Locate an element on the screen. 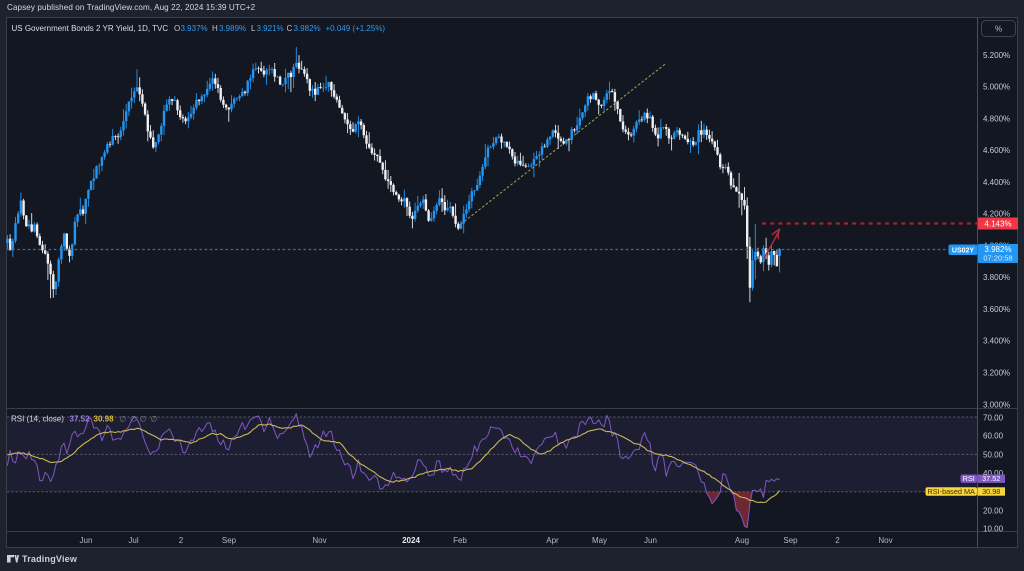  svg-text: 5.200% is located at coordinates (996, 55).